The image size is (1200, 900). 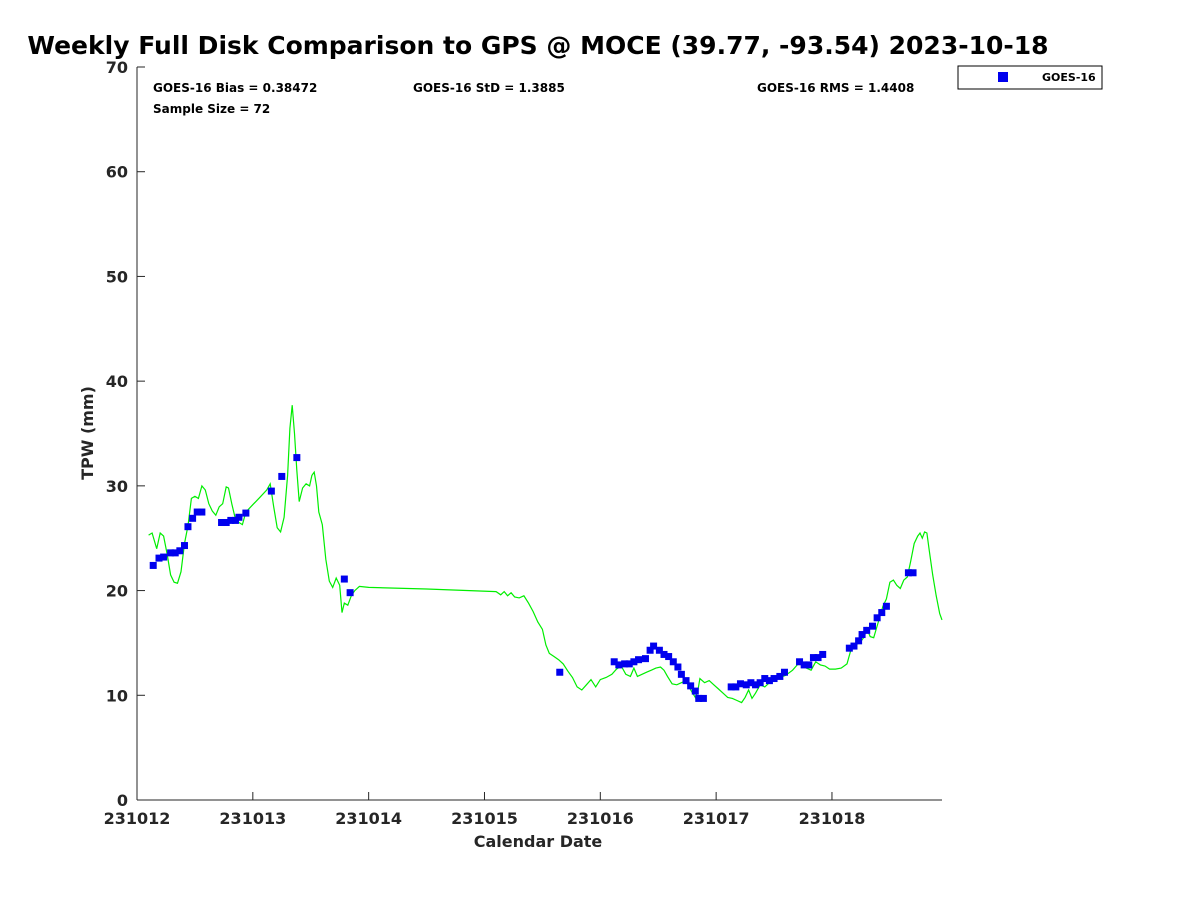 I want to click on legend-box, so click(x=1030, y=77).